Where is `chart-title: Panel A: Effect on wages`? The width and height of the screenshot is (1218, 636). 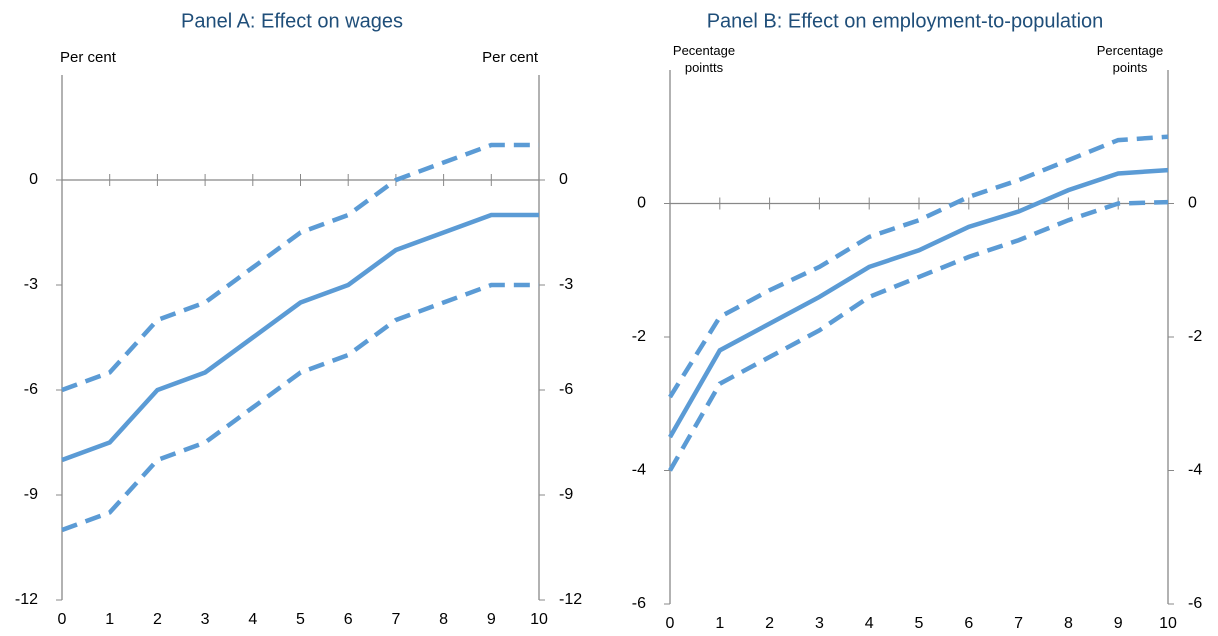 chart-title: Panel A: Effect on wages is located at coordinates (292, 21).